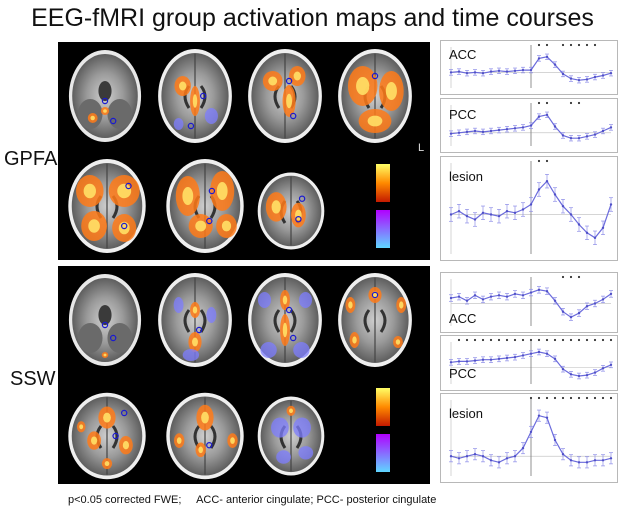  Describe the element at coordinates (529, 67) in the screenshot. I see `timecourse-gpfa-acc: ACC` at that location.